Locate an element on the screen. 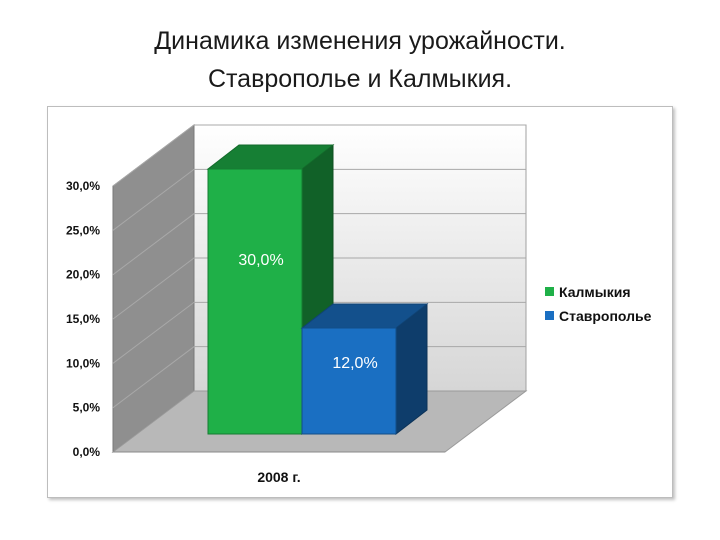 The image size is (720, 540). y-tick-label: 20,0% is located at coordinates (83, 275).